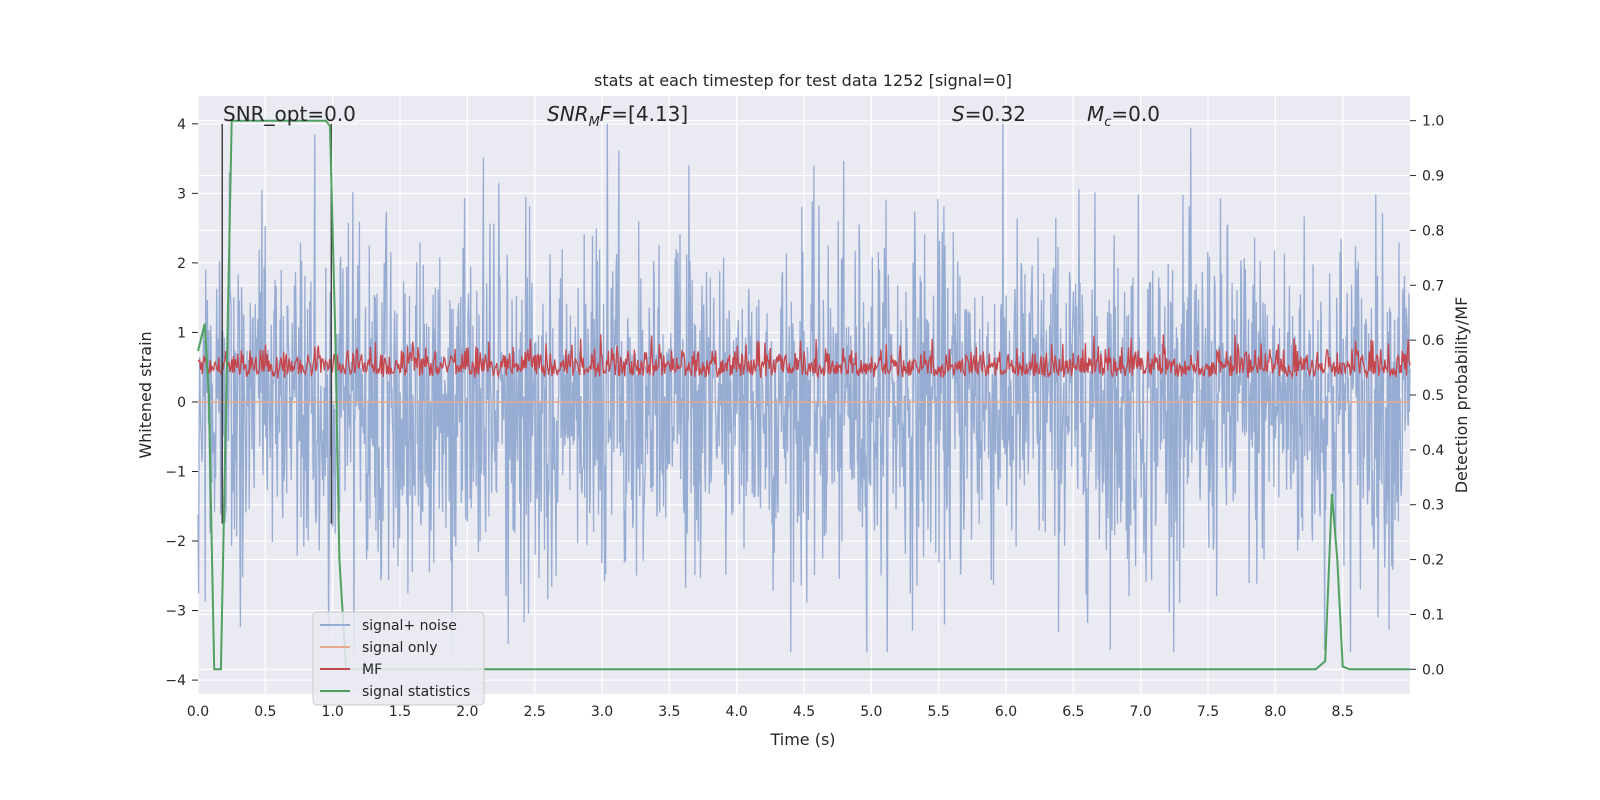 The height and width of the screenshot is (800, 1600). I want to click on y-tick-label-right: 0.9, so click(1433, 177).